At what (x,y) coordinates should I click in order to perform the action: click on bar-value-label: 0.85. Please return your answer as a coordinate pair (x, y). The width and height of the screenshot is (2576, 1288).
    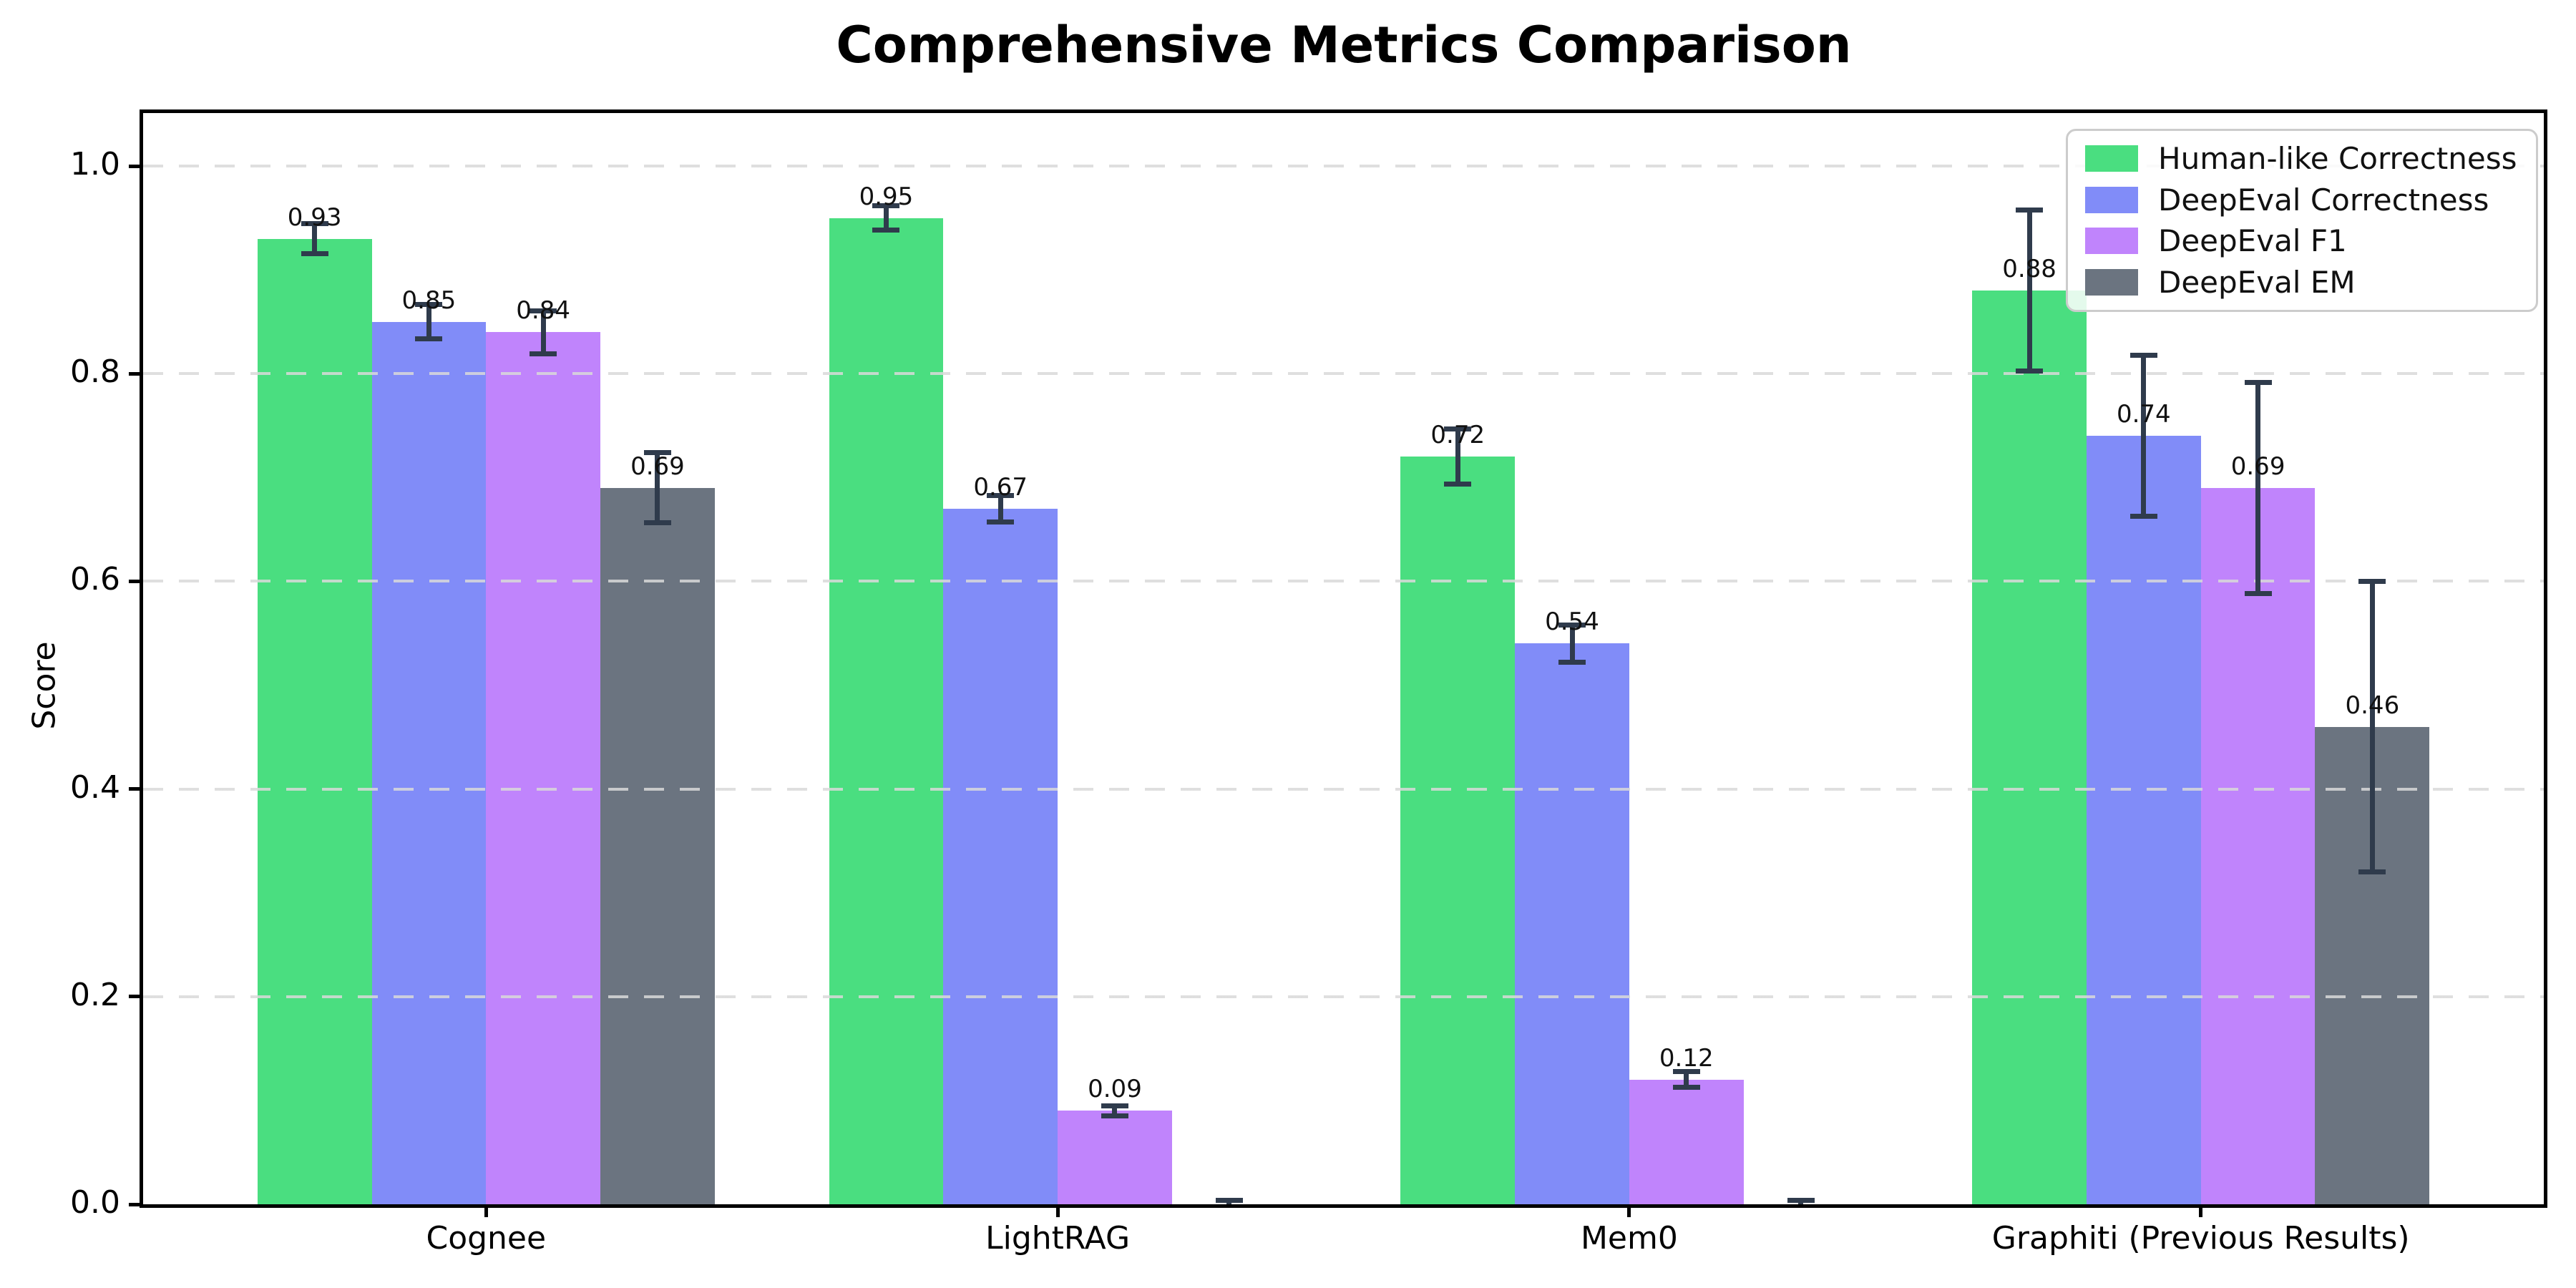
    Looking at the image, I should click on (429, 300).